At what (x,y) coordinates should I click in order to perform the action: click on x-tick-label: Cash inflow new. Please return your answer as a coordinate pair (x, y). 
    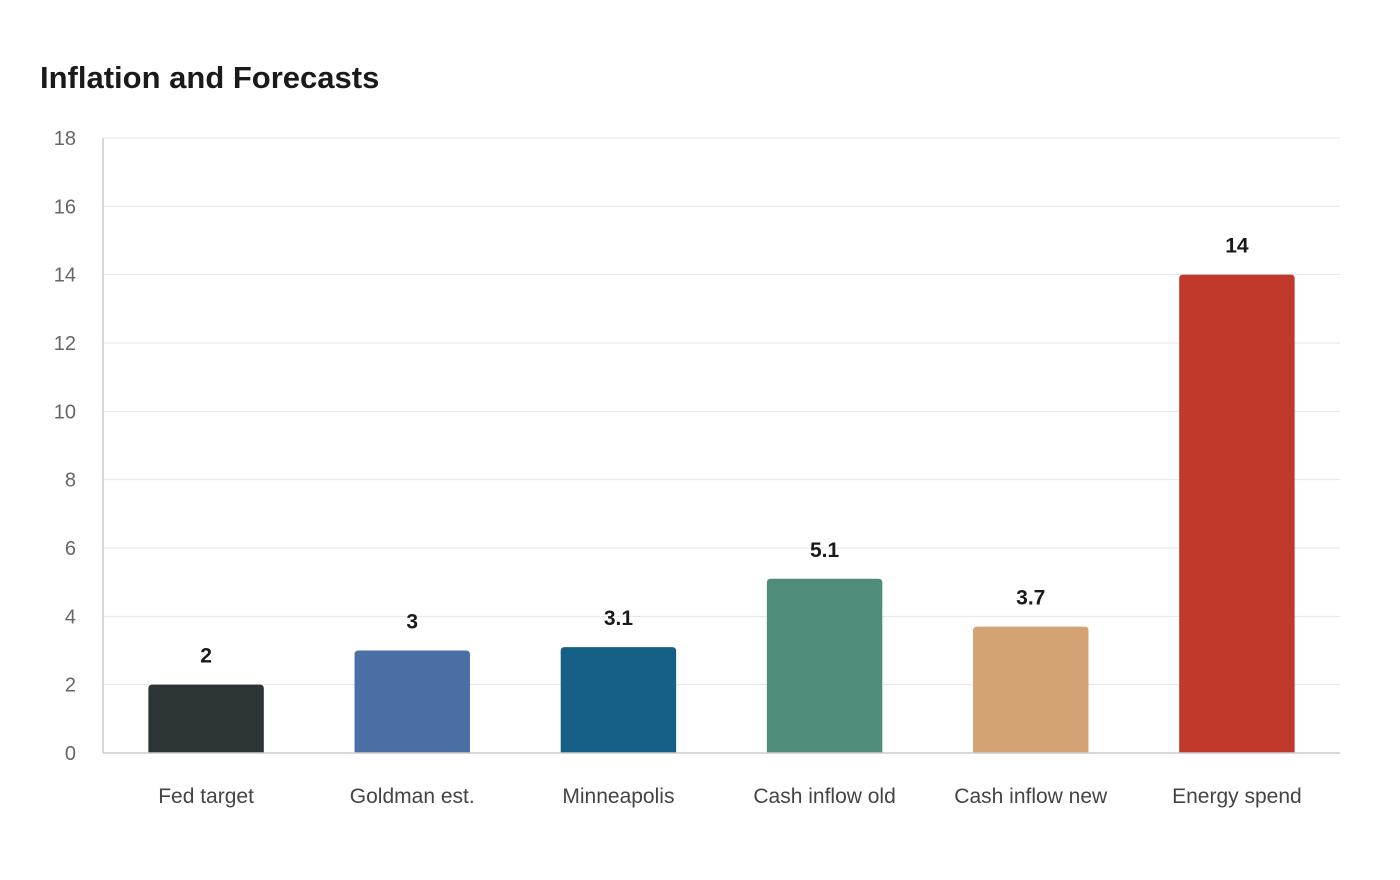
    Looking at the image, I should click on (1031, 796).